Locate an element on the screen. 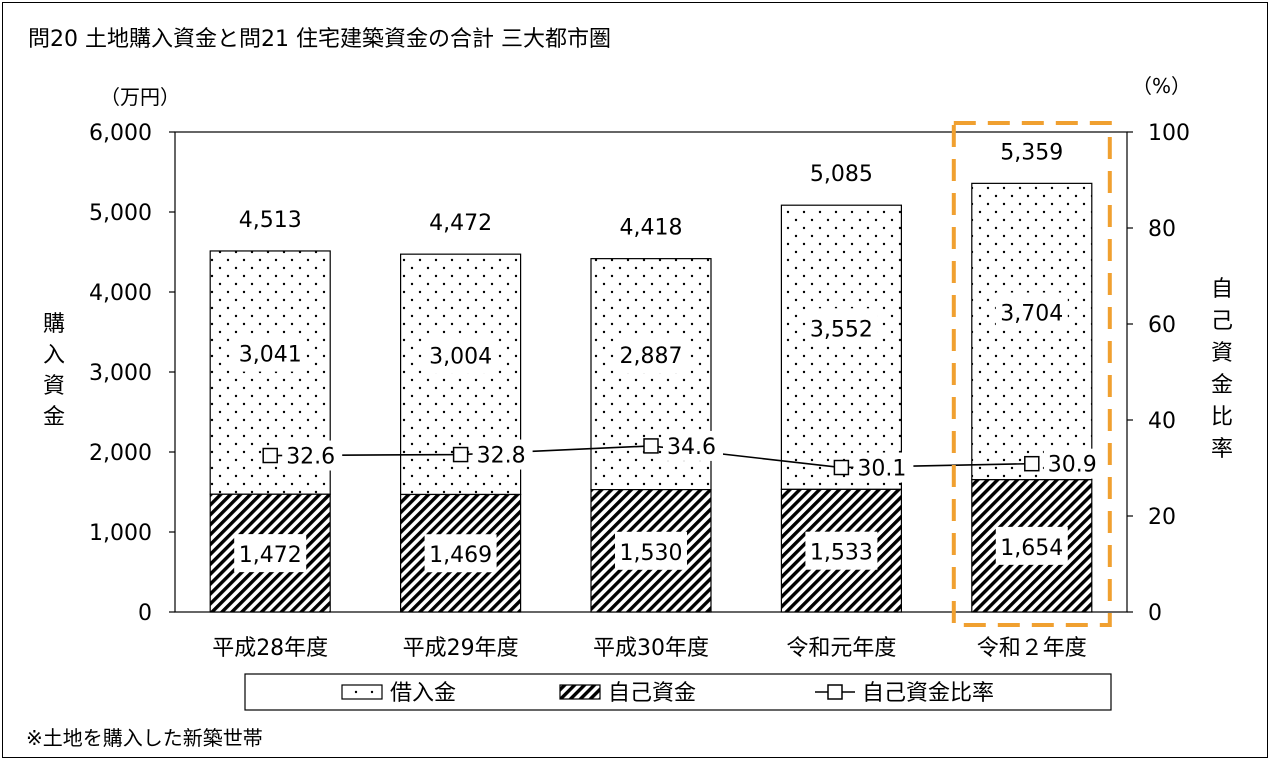 The width and height of the screenshot is (1272, 762). ratio-value-label: 30.9 is located at coordinates (1072, 465).